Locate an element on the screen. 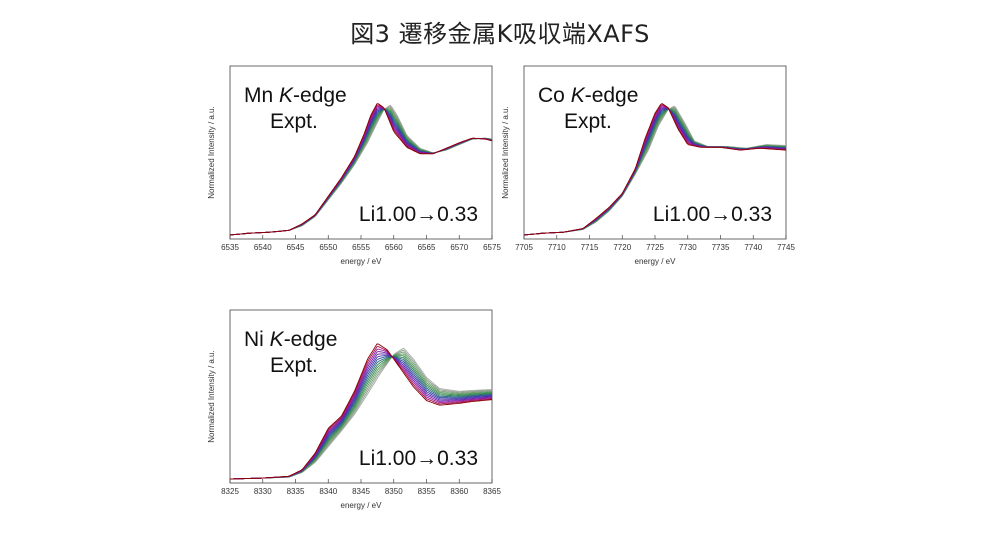 This screenshot has width=1000, height=558. co-series-line is located at coordinates (655, 169).